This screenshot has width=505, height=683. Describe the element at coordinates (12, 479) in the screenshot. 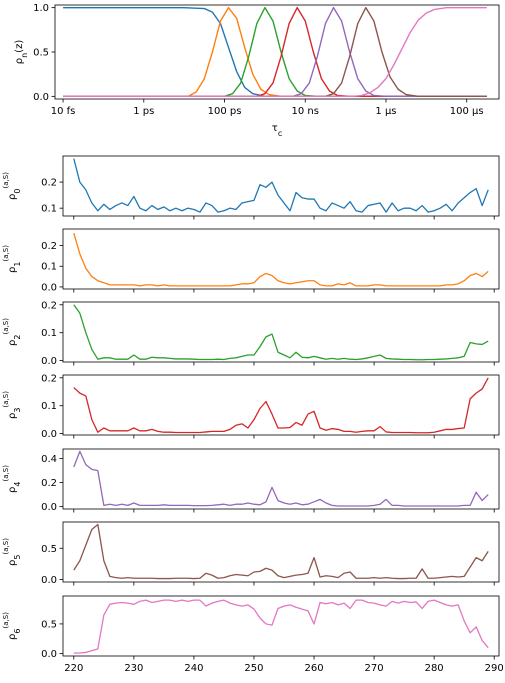

I see `panel-4-y-axis-label: ρ4(a,S)` at that location.